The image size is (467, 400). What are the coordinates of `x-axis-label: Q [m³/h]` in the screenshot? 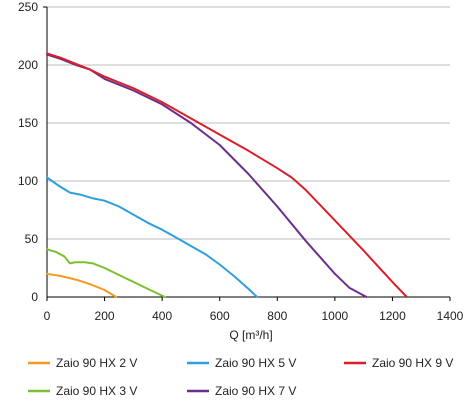 It's located at (250, 335).